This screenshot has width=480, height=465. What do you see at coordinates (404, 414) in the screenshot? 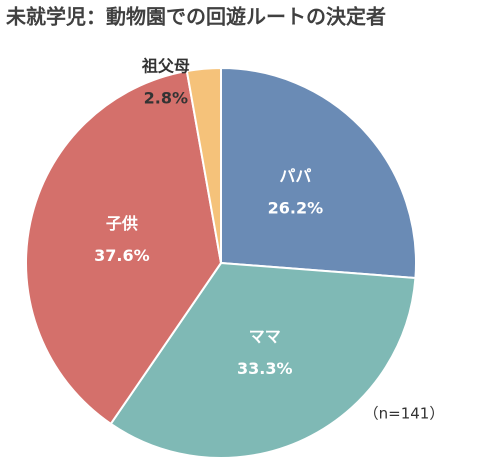
I see `annotation: （n=141）` at bounding box center [404, 414].